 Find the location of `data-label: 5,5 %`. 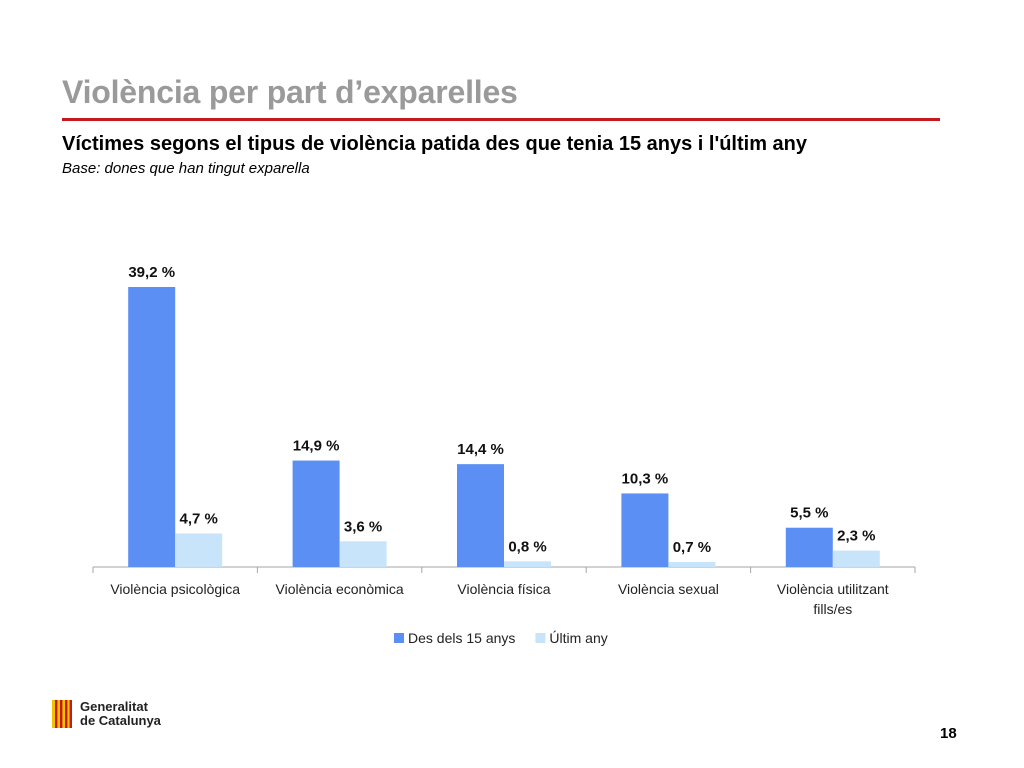

data-label: 5,5 % is located at coordinates (809, 513).